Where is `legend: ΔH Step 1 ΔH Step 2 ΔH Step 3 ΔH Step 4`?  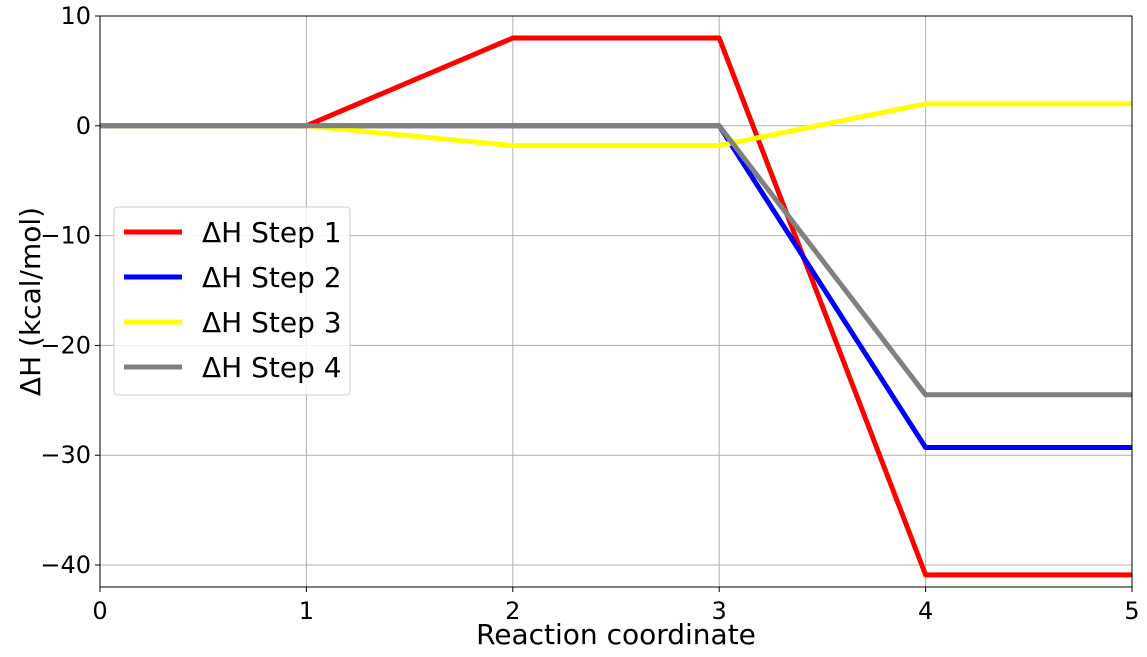 legend: ΔH Step 1 ΔH Step 2 ΔH Step 3 ΔH Step 4 is located at coordinates (232, 301).